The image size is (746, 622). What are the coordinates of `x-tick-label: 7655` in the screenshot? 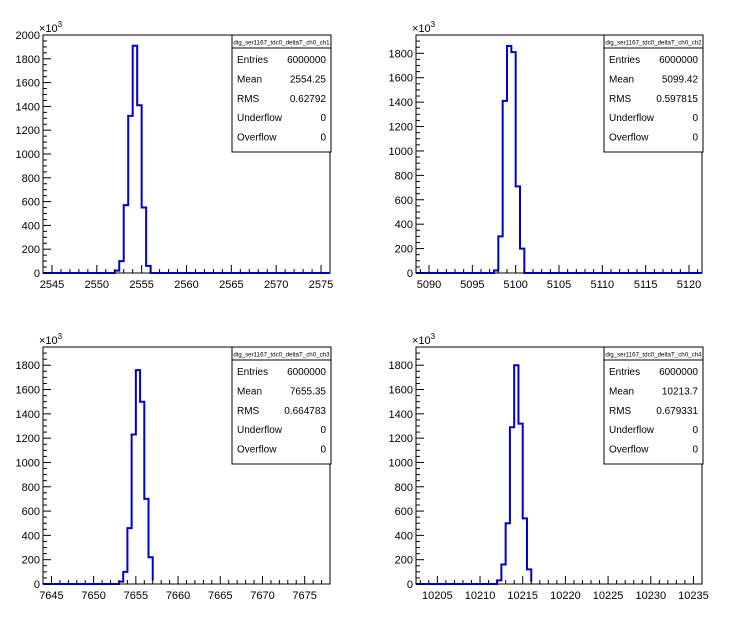 It's located at (136, 596).